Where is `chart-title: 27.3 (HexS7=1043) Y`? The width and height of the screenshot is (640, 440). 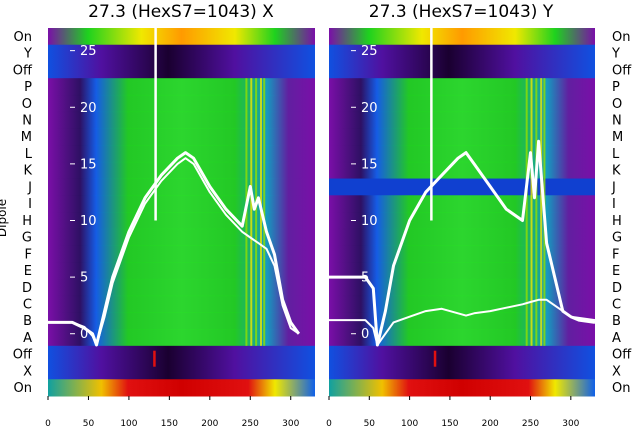 chart-title: 27.3 (HexS7=1043) Y is located at coordinates (461, 12).